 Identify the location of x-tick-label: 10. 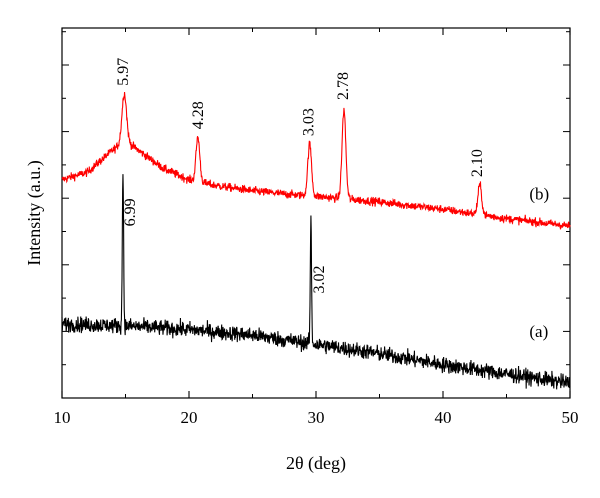
(62, 417).